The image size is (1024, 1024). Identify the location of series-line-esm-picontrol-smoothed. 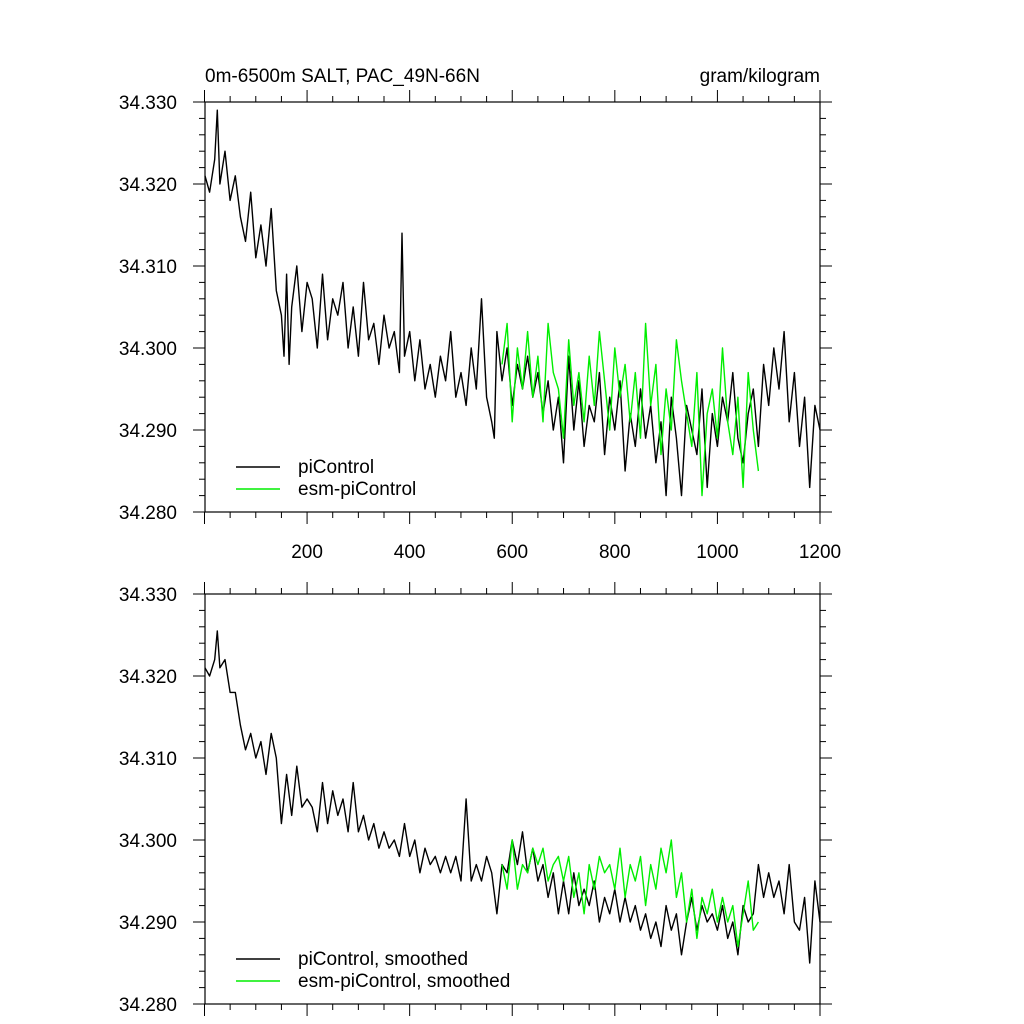
(630, 893).